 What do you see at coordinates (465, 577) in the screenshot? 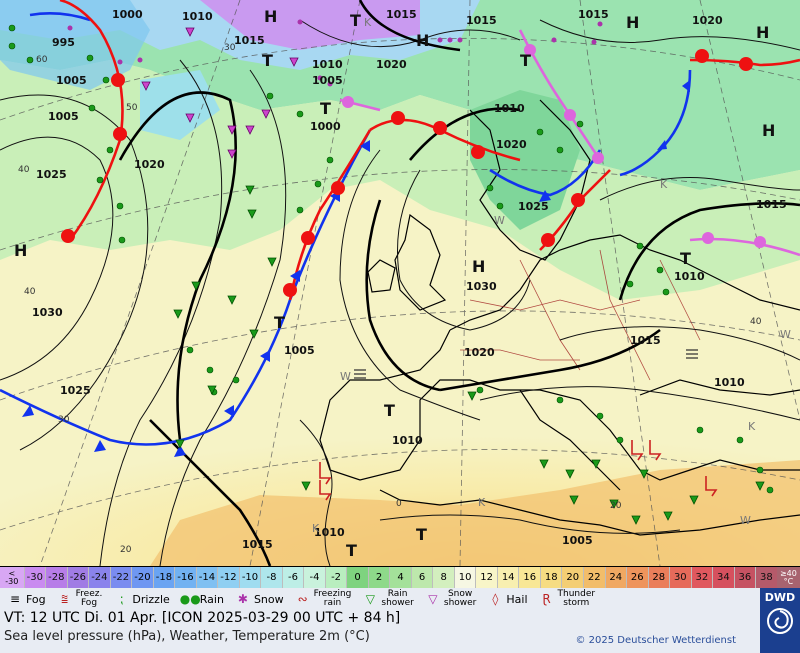
I see `scale-cell: 10` at bounding box center [465, 577].